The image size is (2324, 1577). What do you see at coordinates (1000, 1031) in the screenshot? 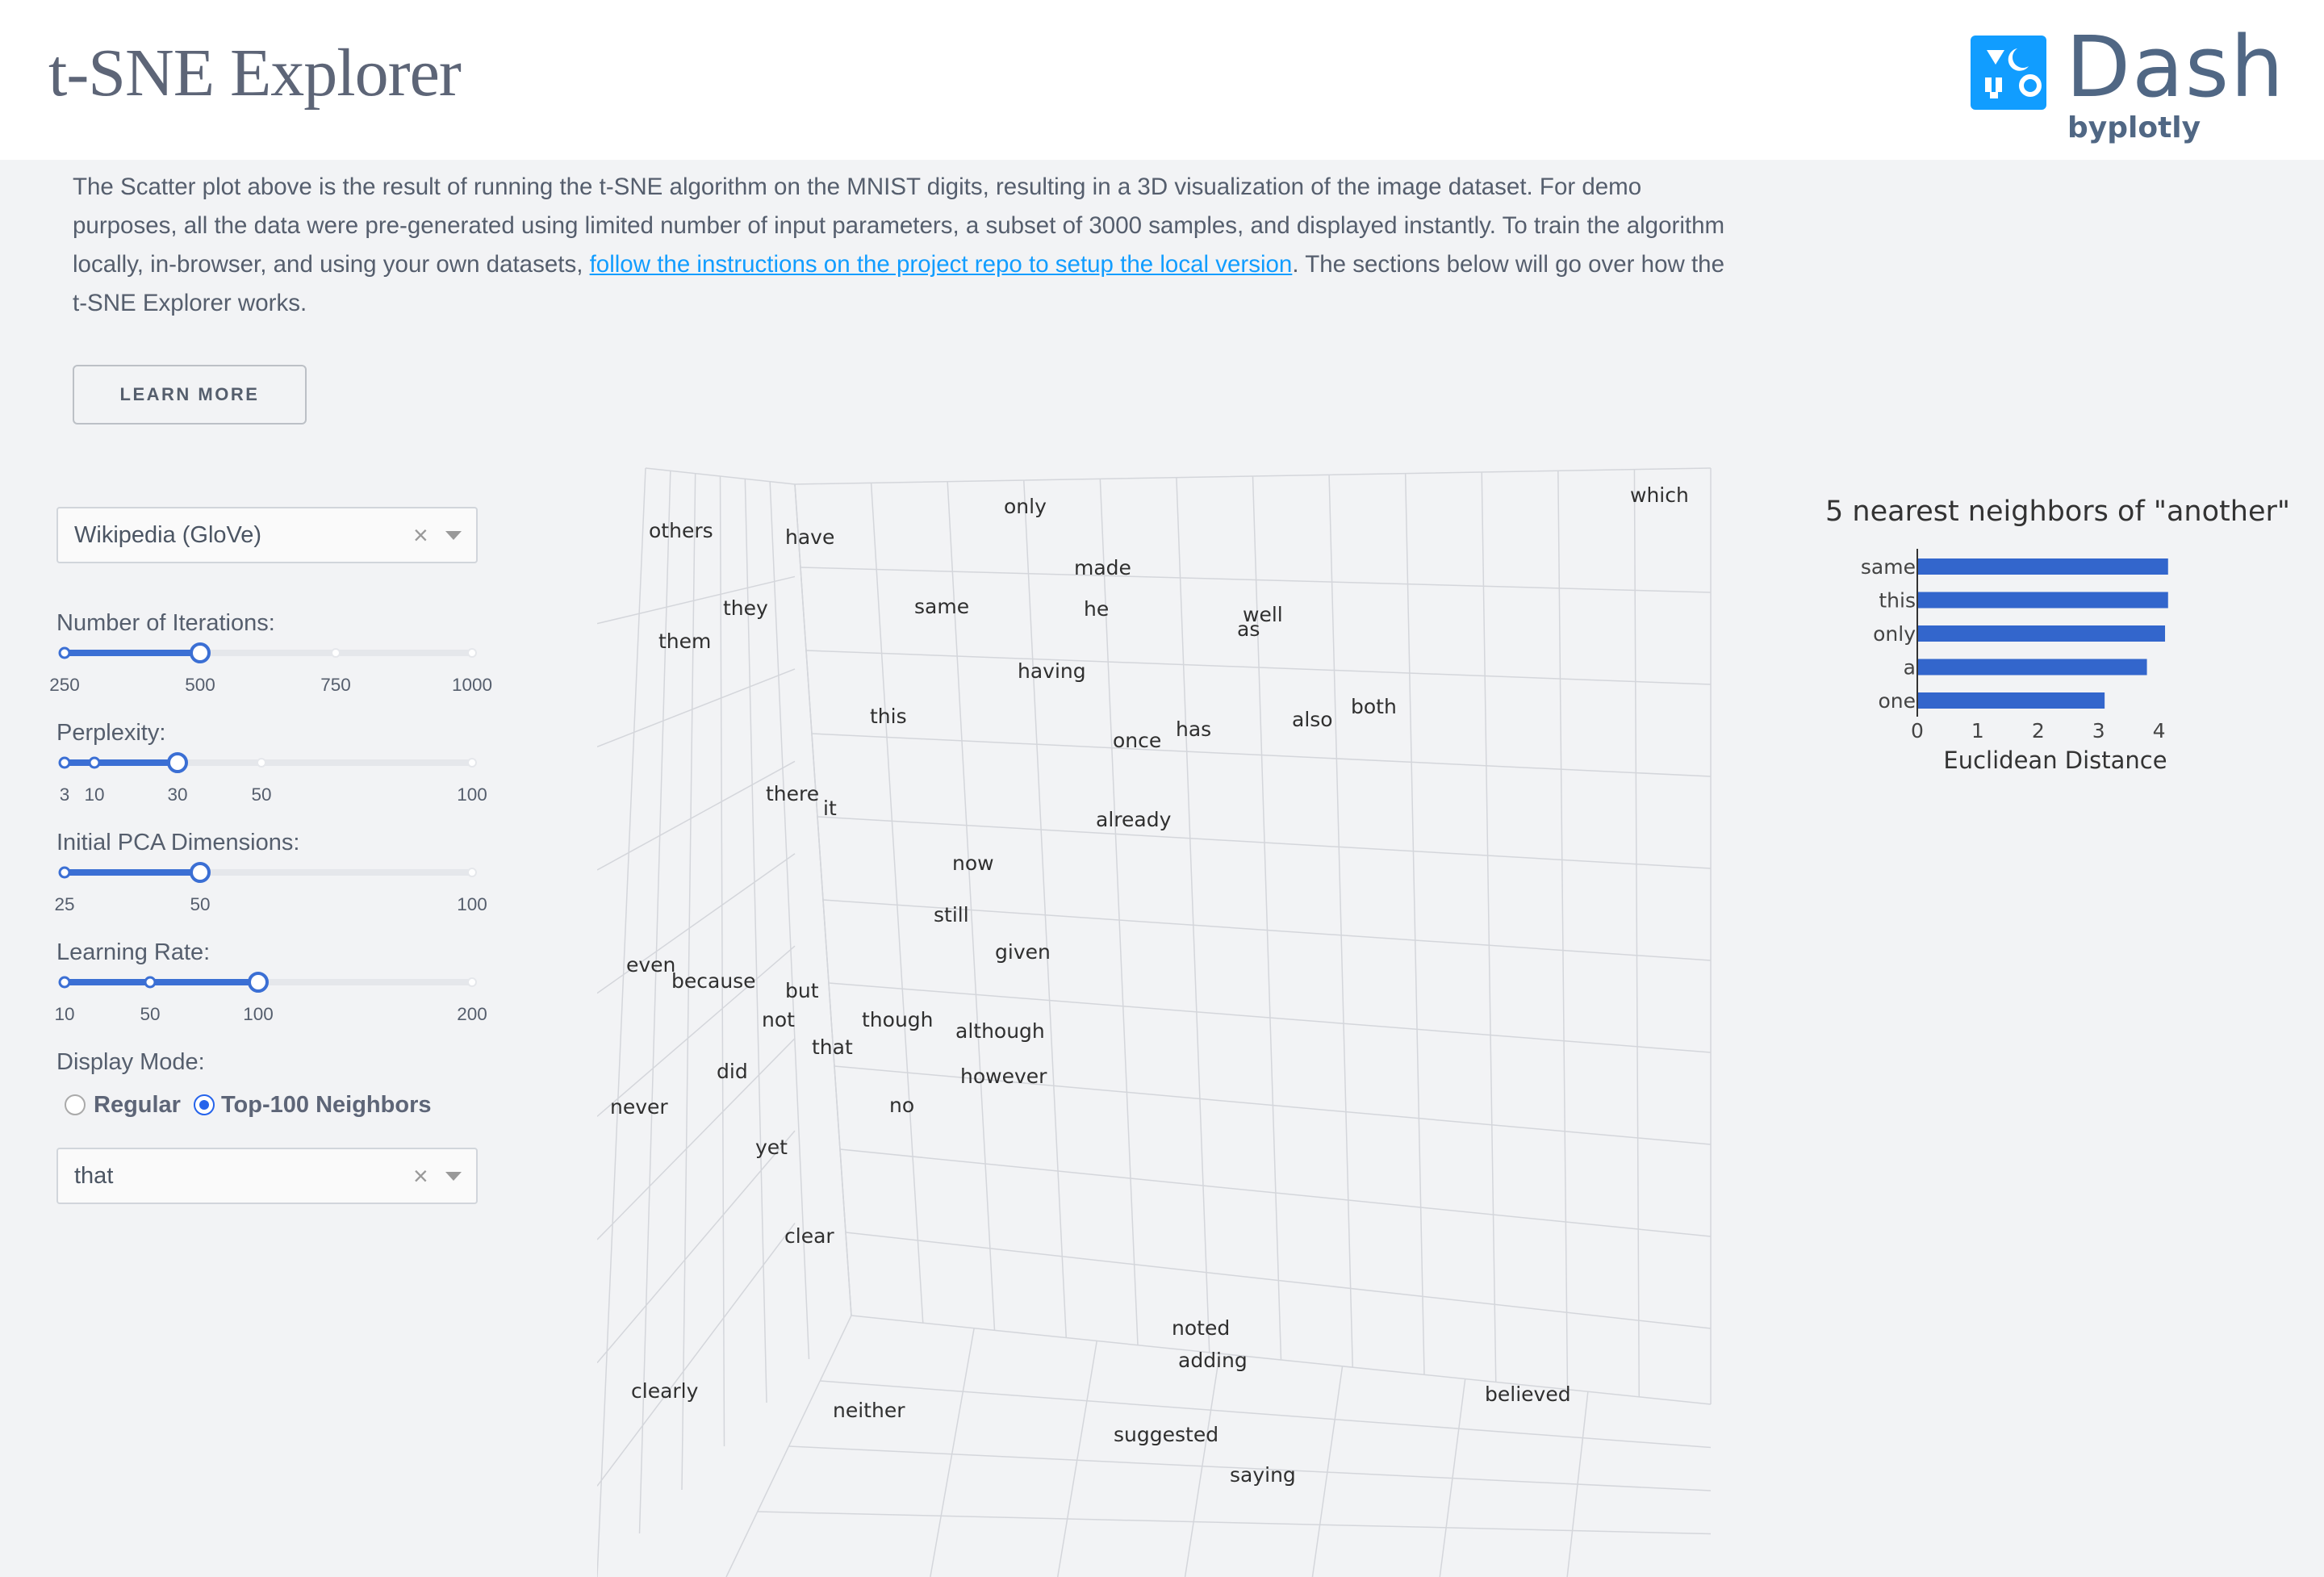
I see `scatter-word-label: although` at bounding box center [1000, 1031].